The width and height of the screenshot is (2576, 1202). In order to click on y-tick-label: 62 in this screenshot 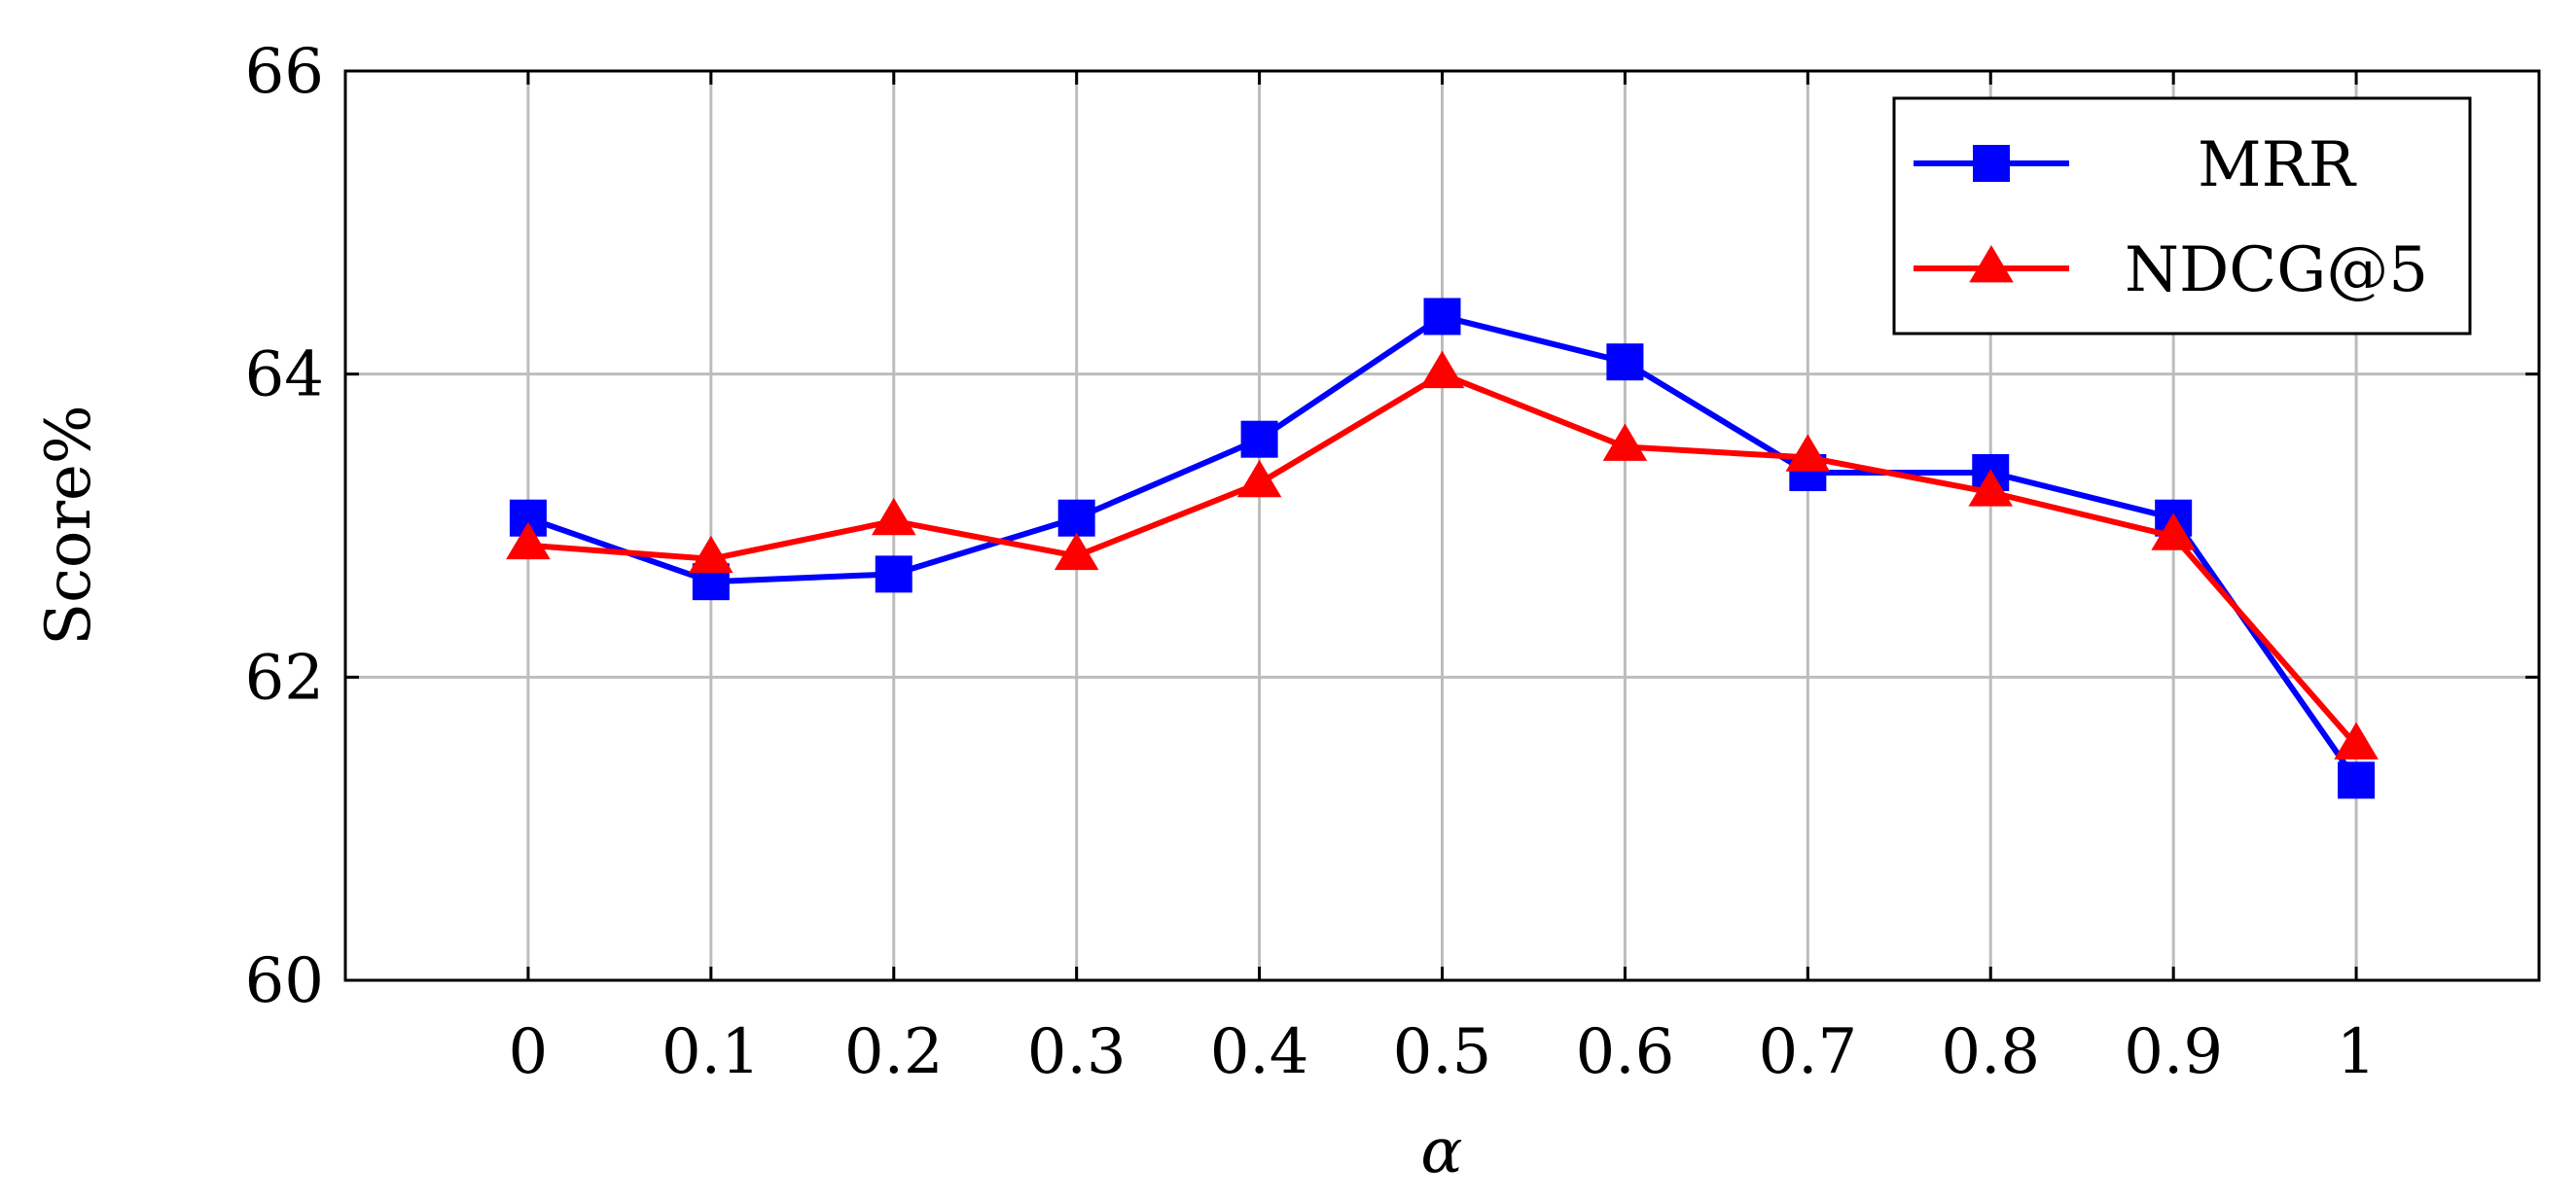, I will do `click(284, 678)`.